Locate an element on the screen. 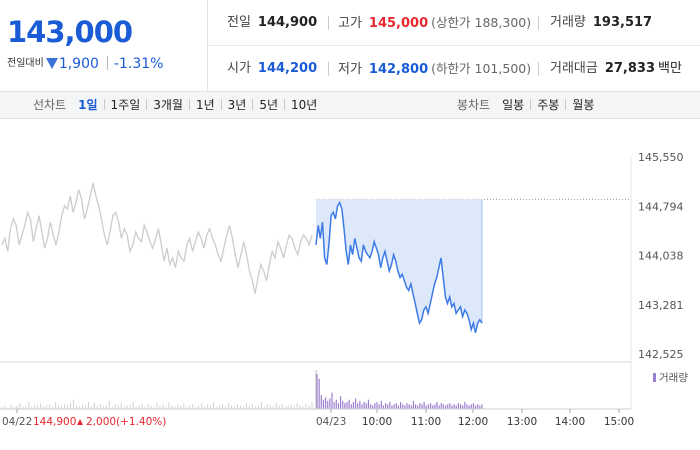 This screenshot has width=700, height=450. y-tick-label: 143,281 is located at coordinates (661, 305).